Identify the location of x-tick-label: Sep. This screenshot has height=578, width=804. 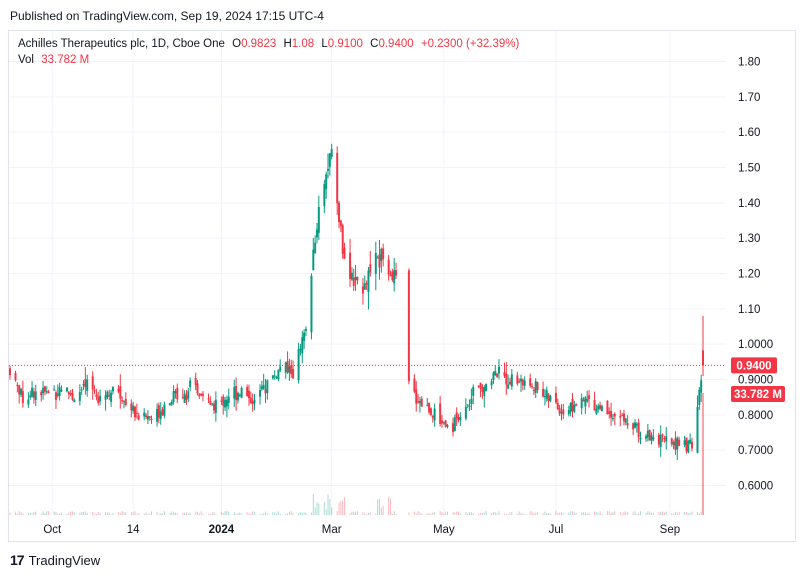
(670, 530).